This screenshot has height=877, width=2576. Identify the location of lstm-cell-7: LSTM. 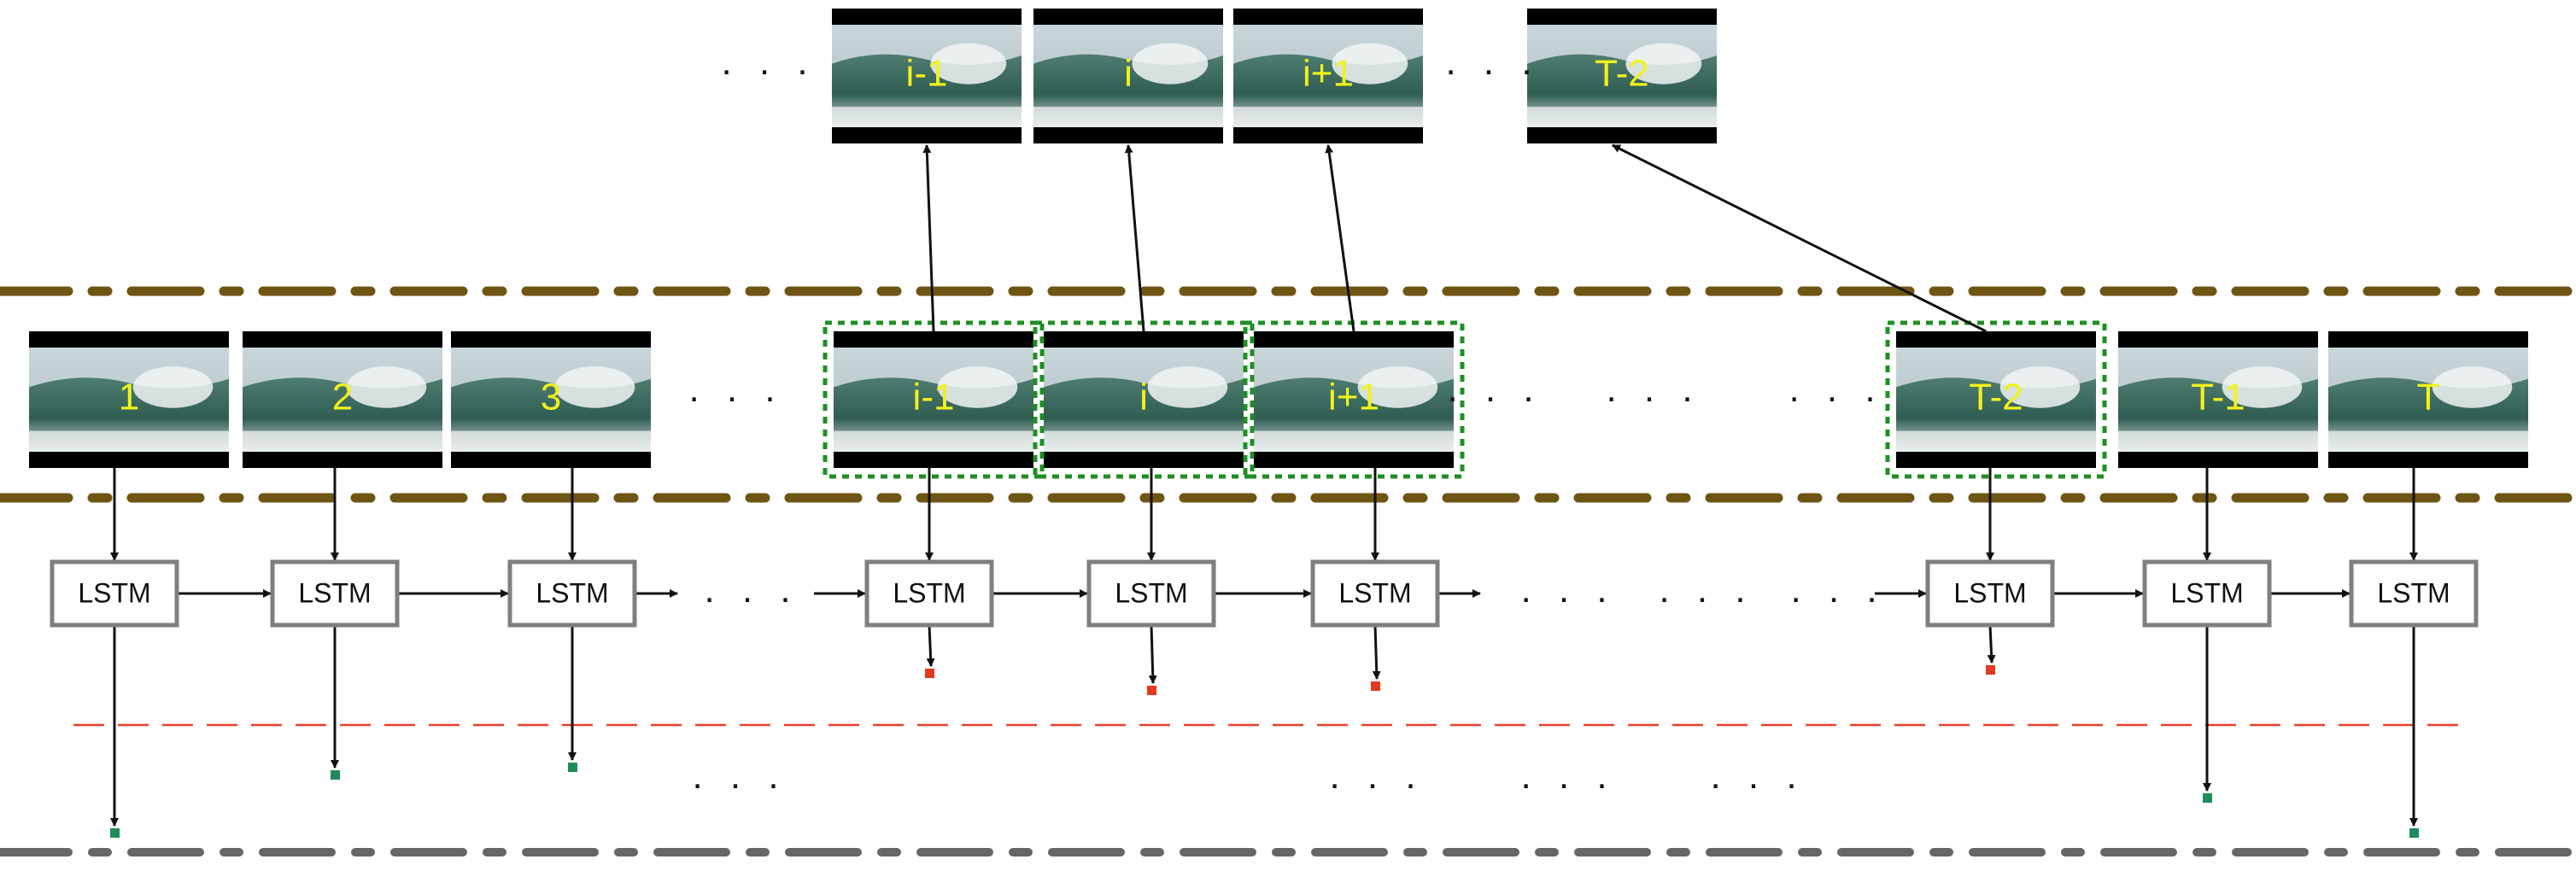
(1990, 593).